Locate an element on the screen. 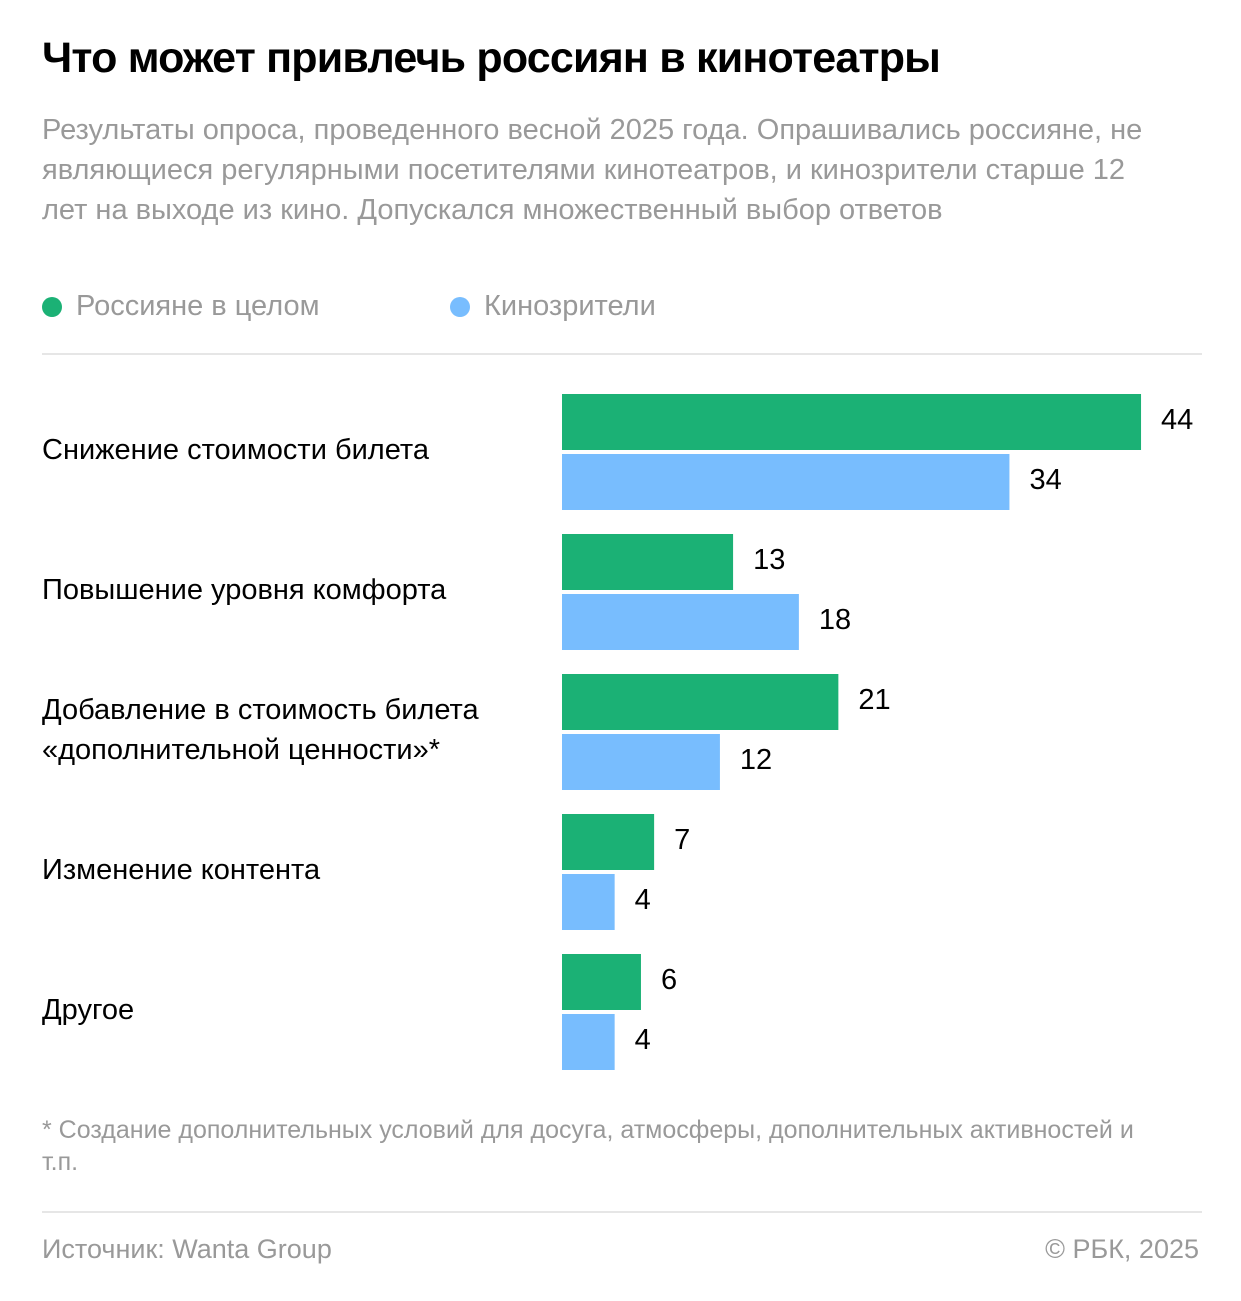 The image size is (1241, 1301). legend-item-0: Россияне в целом is located at coordinates (181, 306).